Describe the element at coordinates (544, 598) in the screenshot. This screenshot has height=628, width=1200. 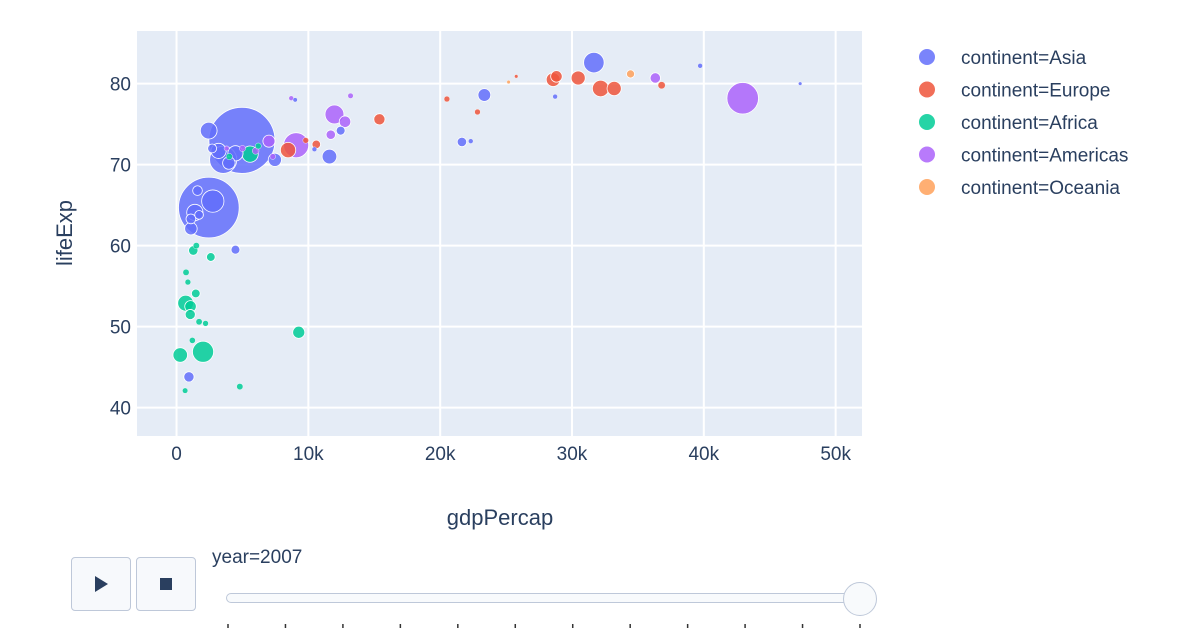
I see `slider-rail` at that location.